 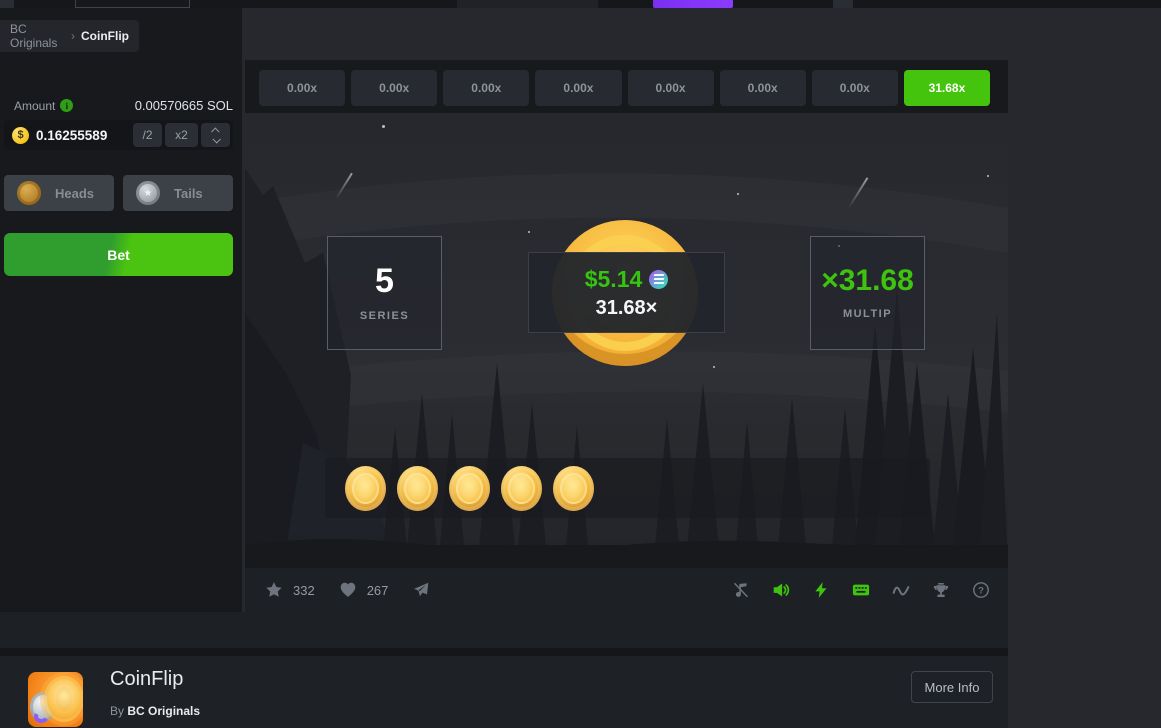 What do you see at coordinates (504, 692) in the screenshot?
I see `game-info-card: CoinFlip By BC Originals More Info` at bounding box center [504, 692].